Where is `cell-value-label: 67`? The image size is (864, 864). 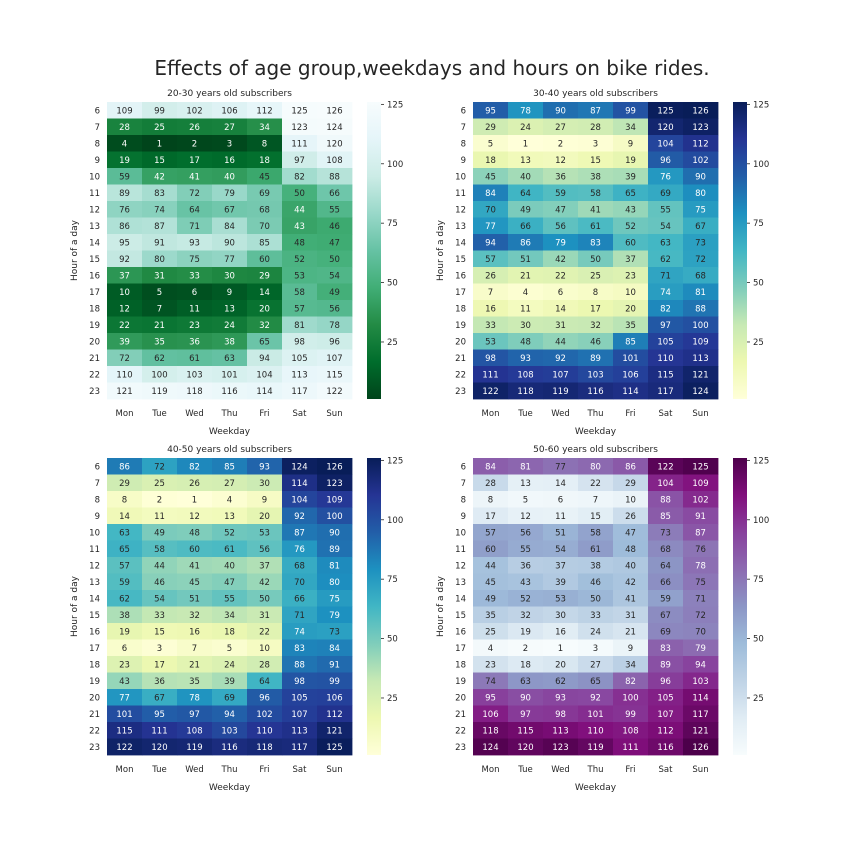
cell-value-label: 67 is located at coordinates (700, 227).